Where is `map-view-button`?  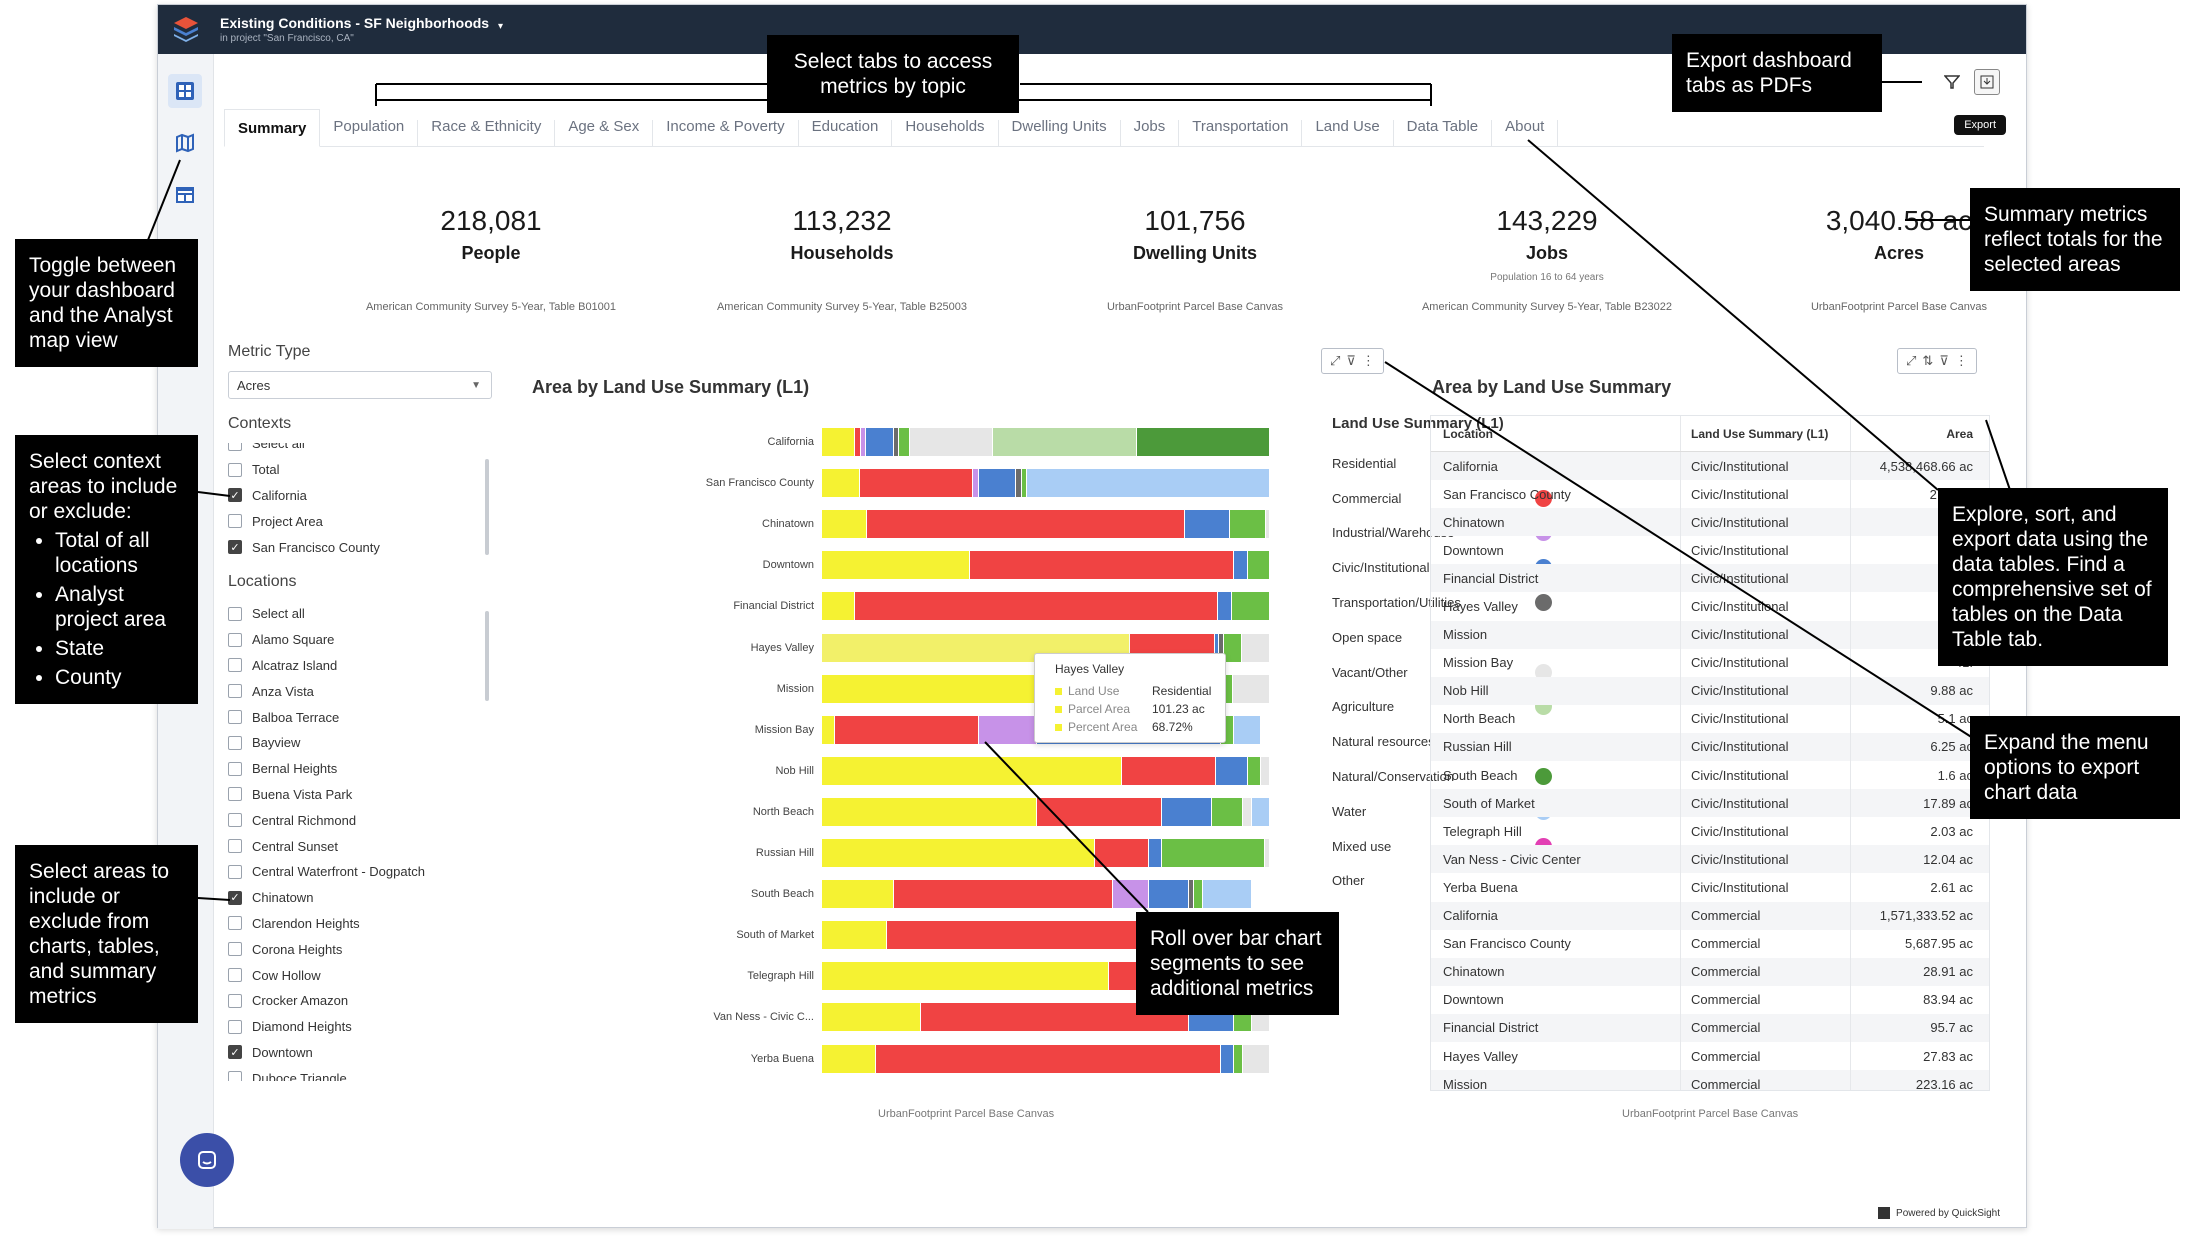 map-view-button is located at coordinates (185, 143).